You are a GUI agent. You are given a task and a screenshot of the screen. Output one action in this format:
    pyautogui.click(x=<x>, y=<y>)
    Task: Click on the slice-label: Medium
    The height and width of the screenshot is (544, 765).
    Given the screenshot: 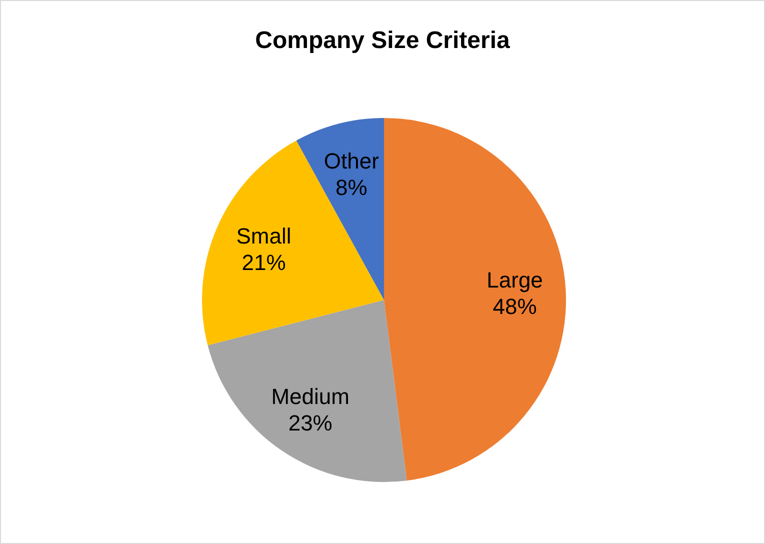 What is the action you would take?
    pyautogui.click(x=310, y=396)
    